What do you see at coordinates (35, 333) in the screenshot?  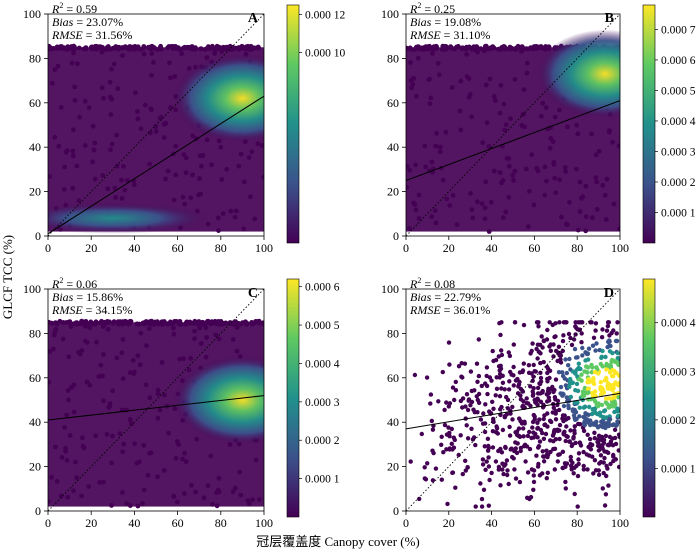 I see `y-tick-label: 80` at bounding box center [35, 333].